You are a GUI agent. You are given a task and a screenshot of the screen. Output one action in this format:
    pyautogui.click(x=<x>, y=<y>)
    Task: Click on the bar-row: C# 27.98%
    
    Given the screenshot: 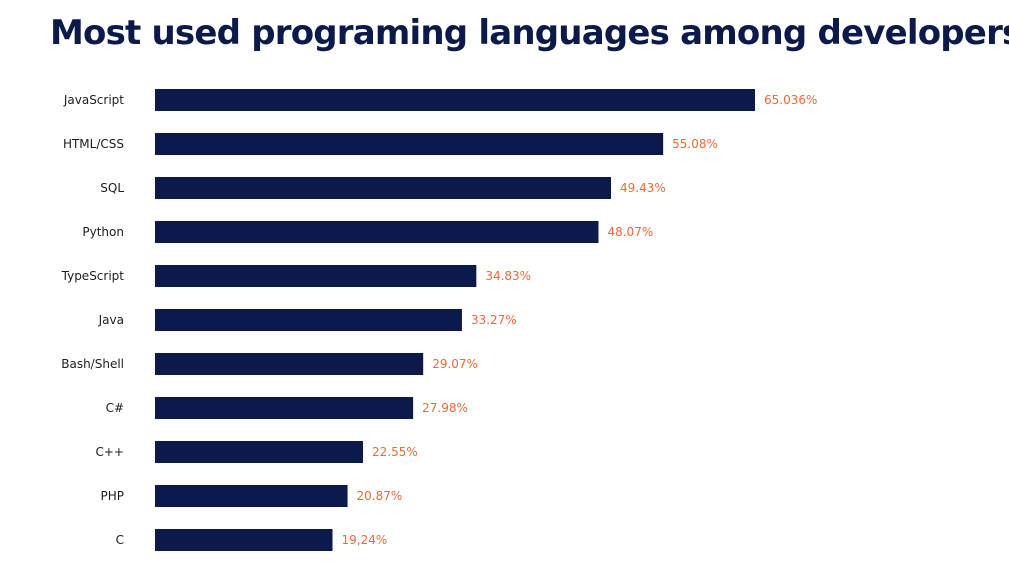 What is the action you would take?
    pyautogui.click(x=287, y=408)
    